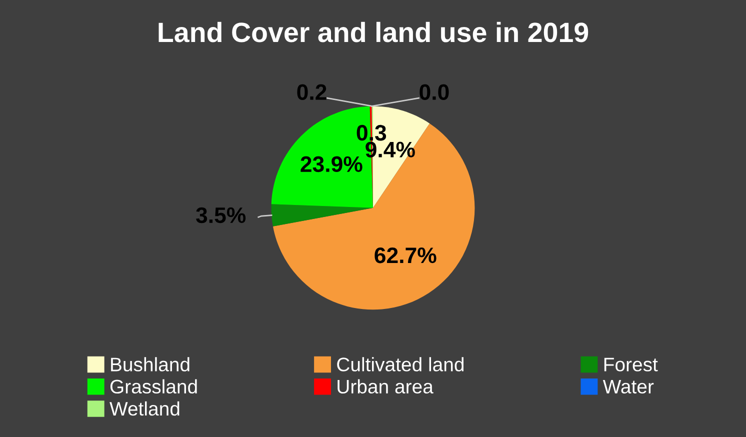 The width and height of the screenshot is (746, 437). Describe the element at coordinates (434, 92) in the screenshot. I see `text: 0.0` at that location.